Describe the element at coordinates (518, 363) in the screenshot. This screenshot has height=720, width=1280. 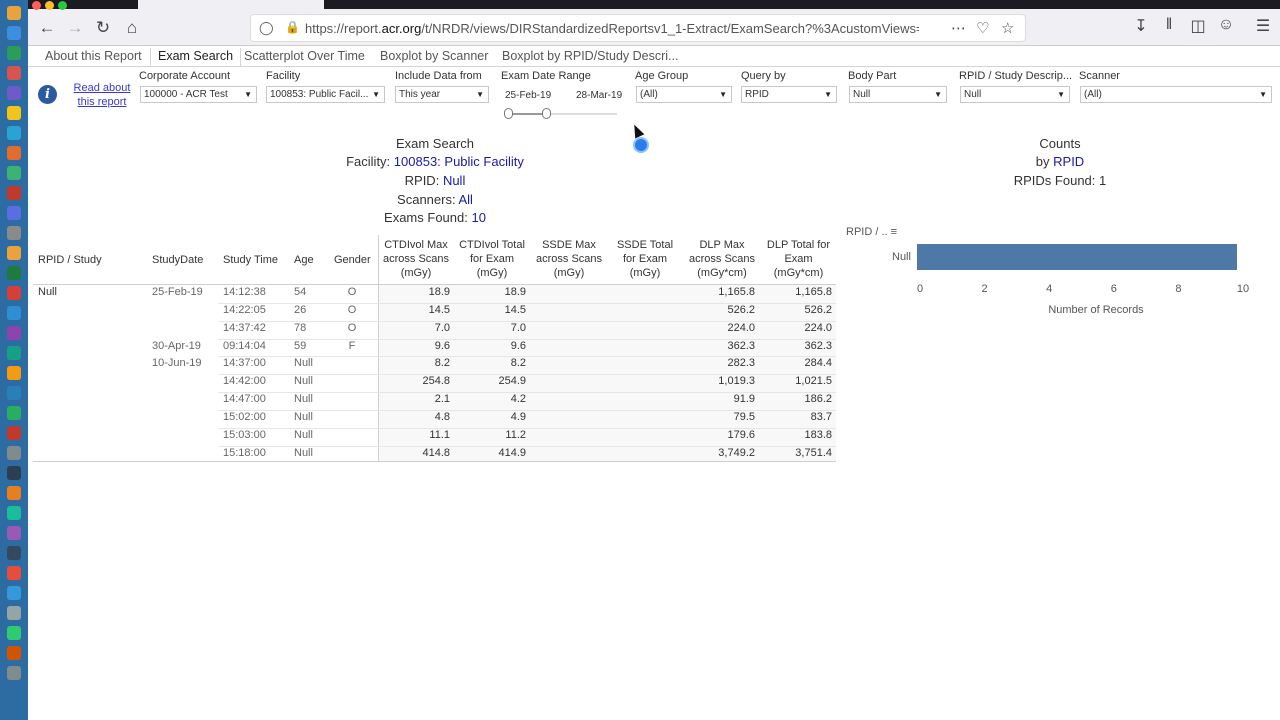
I see `ctdi-total-cell: 8.2` at that location.